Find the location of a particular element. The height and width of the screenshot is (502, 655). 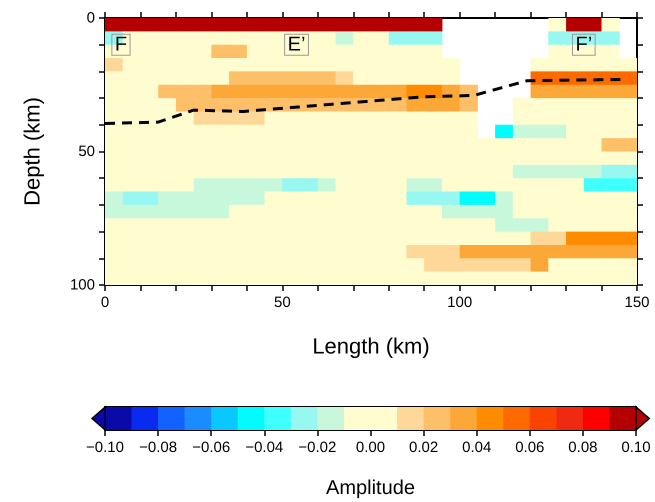

color-bar-label: 0.00 is located at coordinates (371, 447).